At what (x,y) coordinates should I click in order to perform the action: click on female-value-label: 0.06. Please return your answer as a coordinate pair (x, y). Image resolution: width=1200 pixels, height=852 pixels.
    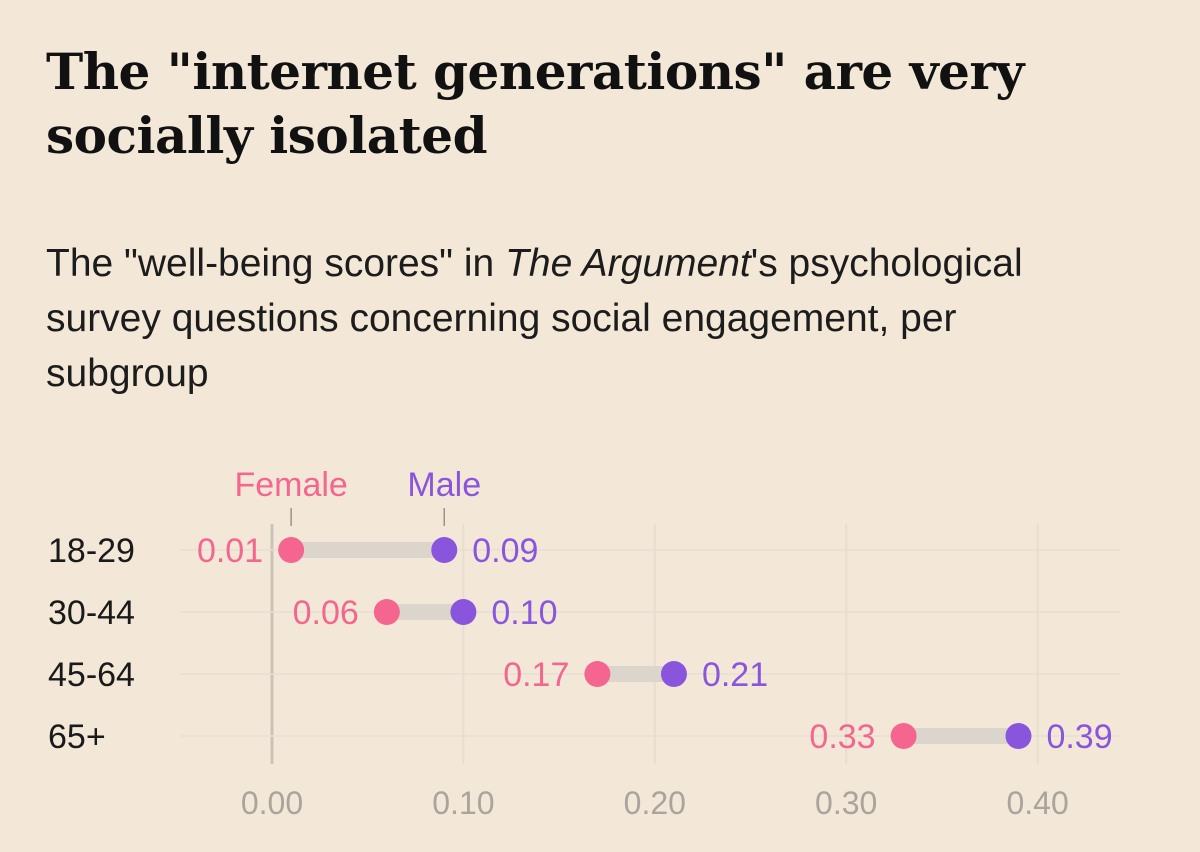
    Looking at the image, I should click on (326, 613).